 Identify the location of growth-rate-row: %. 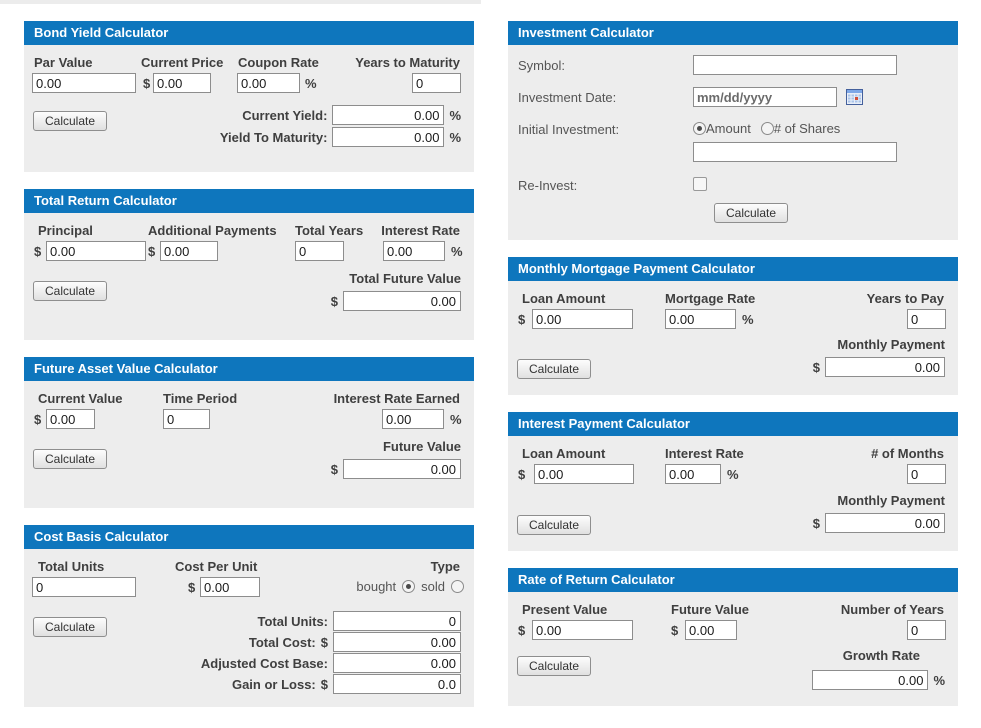
(731, 680).